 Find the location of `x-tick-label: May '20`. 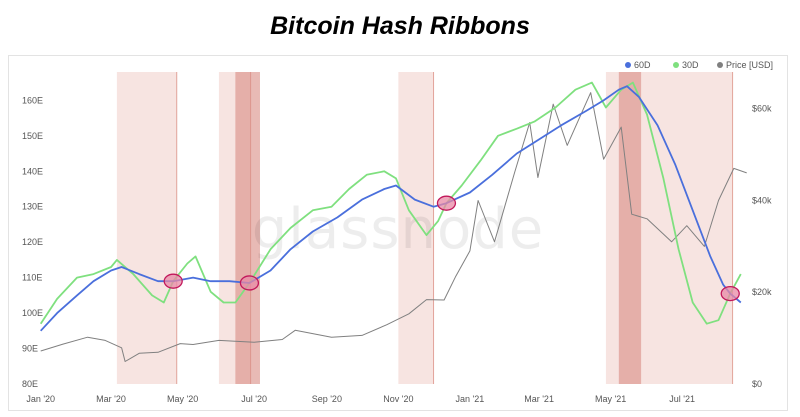

x-tick-label: May '20 is located at coordinates (182, 399).